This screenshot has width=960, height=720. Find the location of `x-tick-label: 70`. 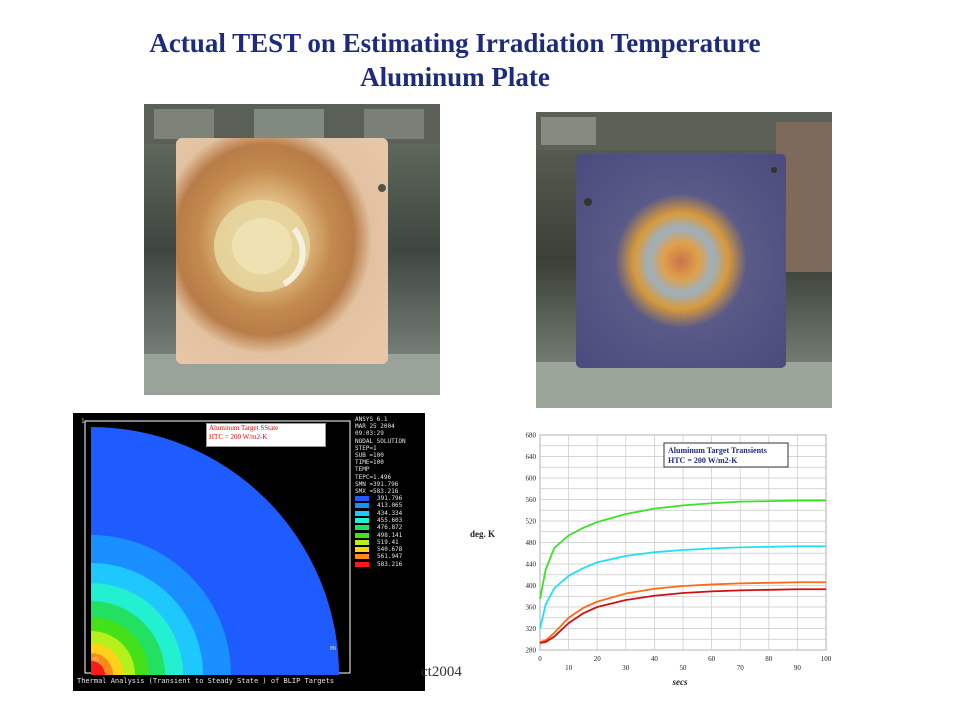

x-tick-label: 70 is located at coordinates (741, 668).